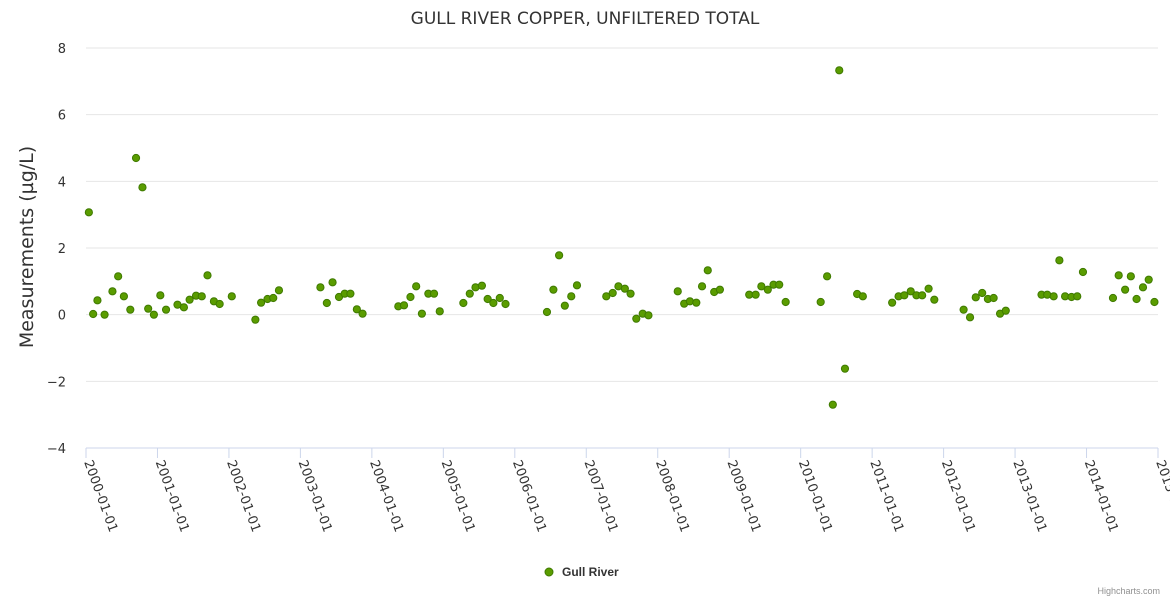 The height and width of the screenshot is (600, 1170). What do you see at coordinates (62, 316) in the screenshot?
I see `y-tick-label: 0` at bounding box center [62, 316].